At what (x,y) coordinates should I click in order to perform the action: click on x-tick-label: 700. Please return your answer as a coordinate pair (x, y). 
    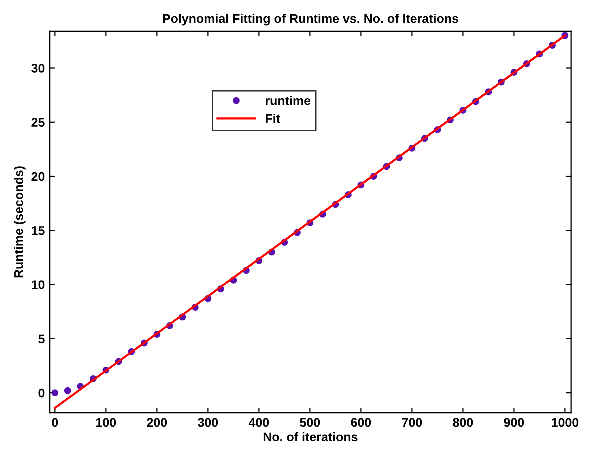
    Looking at the image, I should click on (412, 423).